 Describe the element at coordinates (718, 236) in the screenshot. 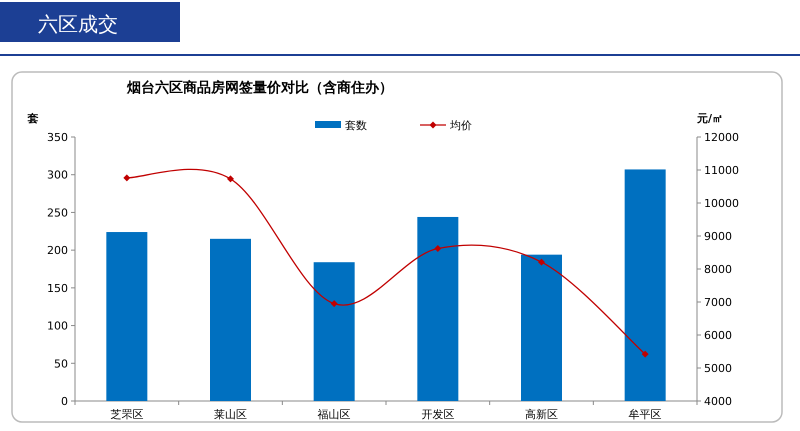

I see `y2-tick-label: 9000` at that location.